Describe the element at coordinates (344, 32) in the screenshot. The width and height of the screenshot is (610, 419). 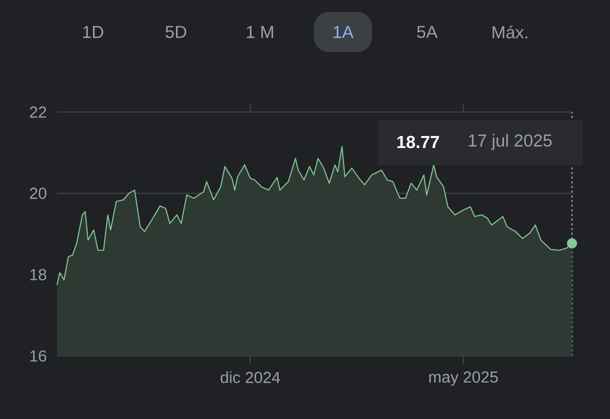
I see `text: 1A` at that location.